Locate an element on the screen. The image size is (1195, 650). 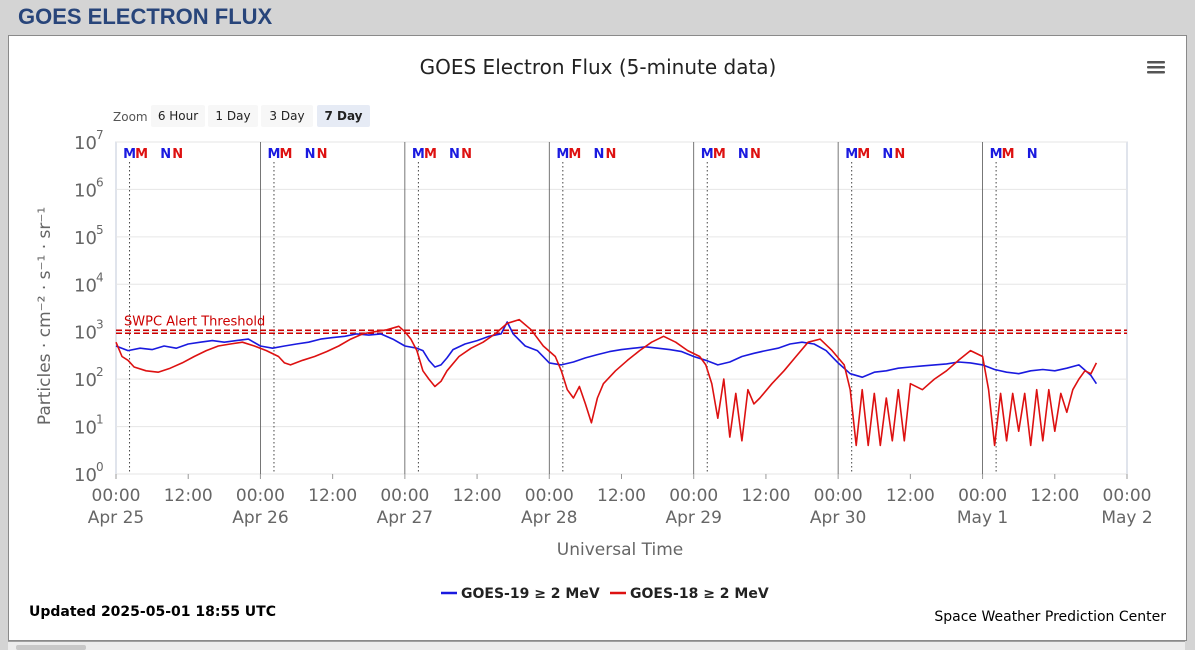
zoom-button-6-hour: 6 Hour is located at coordinates (178, 116).